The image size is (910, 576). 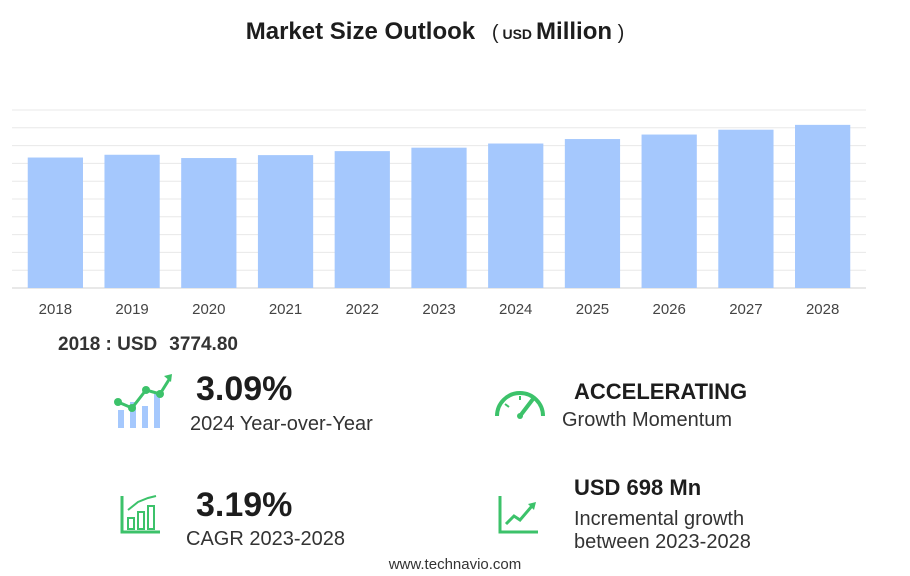 What do you see at coordinates (823, 206) in the screenshot?
I see `bar-2028` at bounding box center [823, 206].